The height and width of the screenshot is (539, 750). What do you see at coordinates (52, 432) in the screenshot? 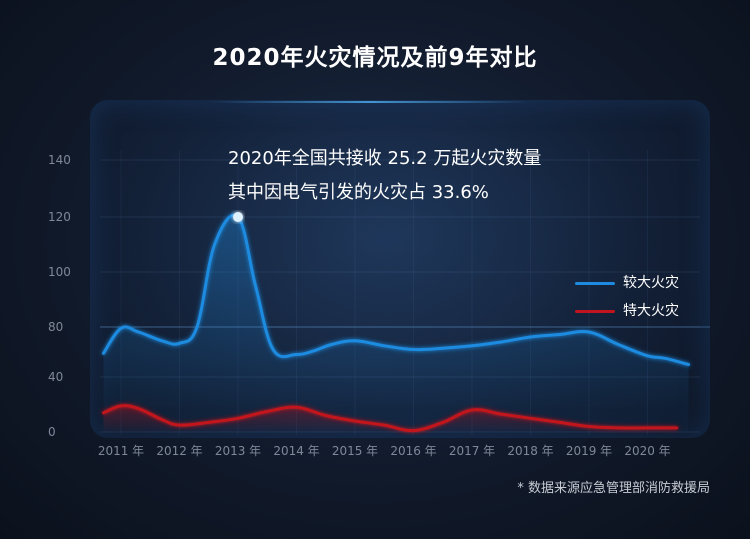
I see `y-tick-label: 0` at bounding box center [52, 432].